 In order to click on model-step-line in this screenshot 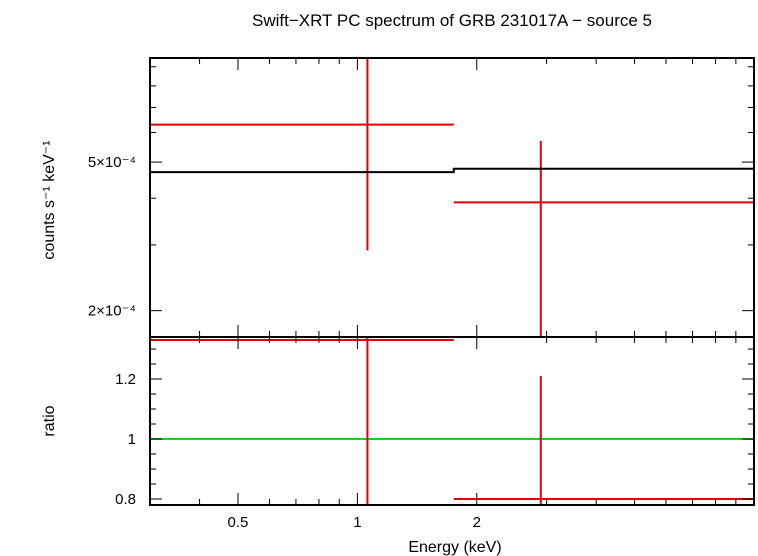, I will do `click(452, 170)`.